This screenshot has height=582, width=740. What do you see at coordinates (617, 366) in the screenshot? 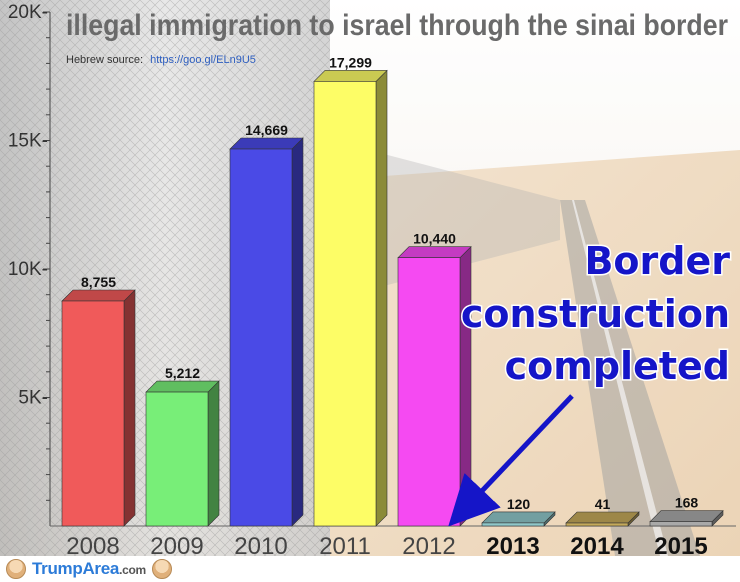
I see `annotation-line: completed` at bounding box center [617, 366].